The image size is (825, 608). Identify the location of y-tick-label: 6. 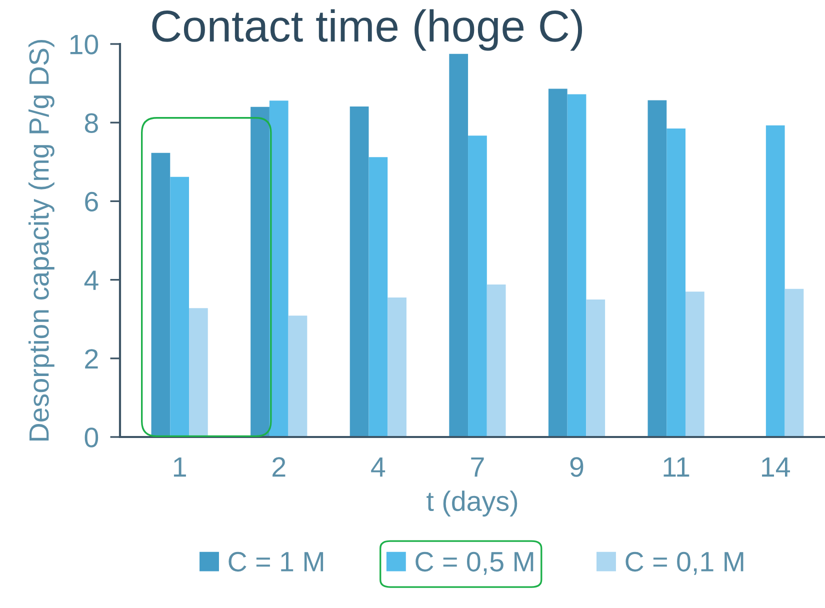
(91, 202).